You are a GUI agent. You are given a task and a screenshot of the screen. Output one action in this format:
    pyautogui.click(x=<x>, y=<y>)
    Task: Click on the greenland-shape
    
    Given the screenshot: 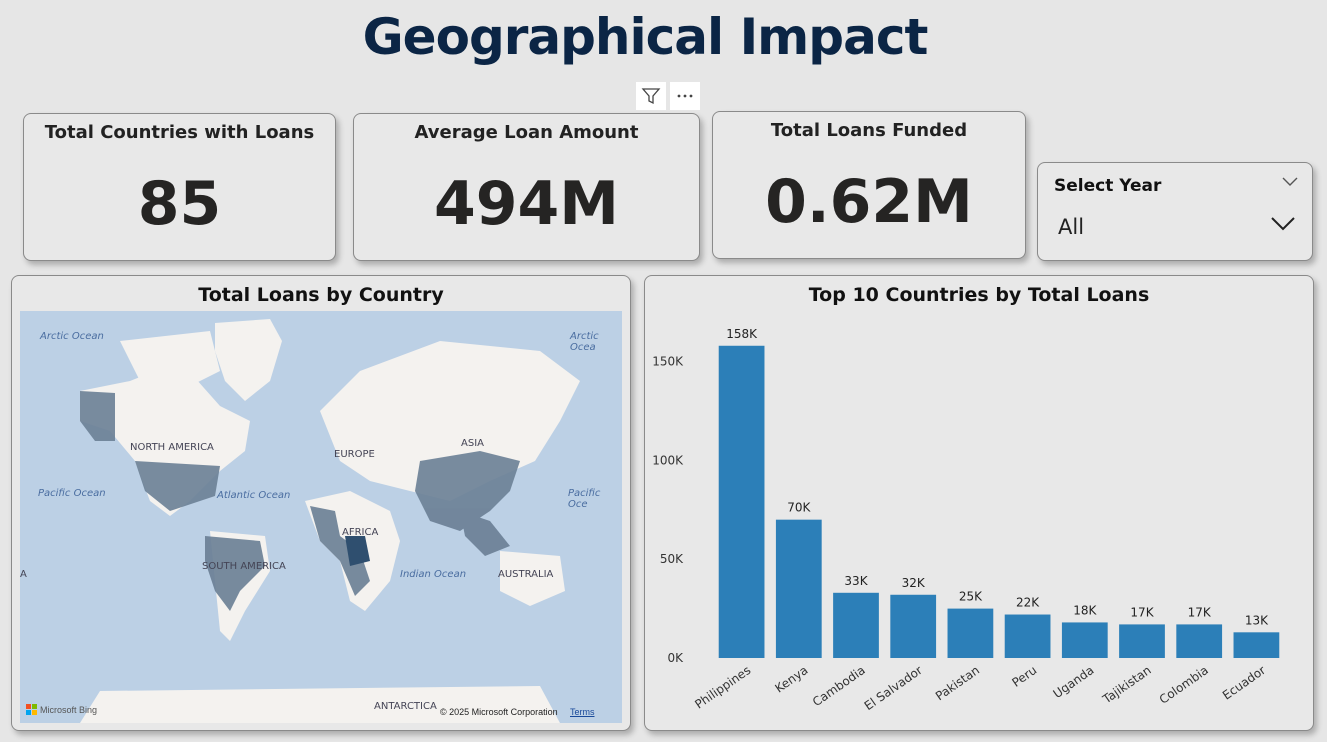 What is the action you would take?
    pyautogui.click(x=248, y=360)
    